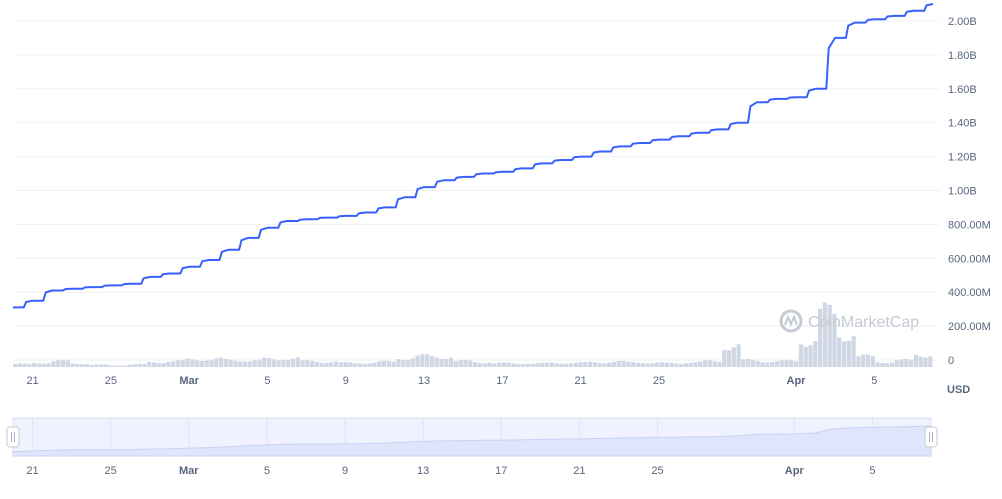 This screenshot has height=499, width=1002. What do you see at coordinates (189, 381) in the screenshot?
I see `x-tick-label: Mar` at bounding box center [189, 381].